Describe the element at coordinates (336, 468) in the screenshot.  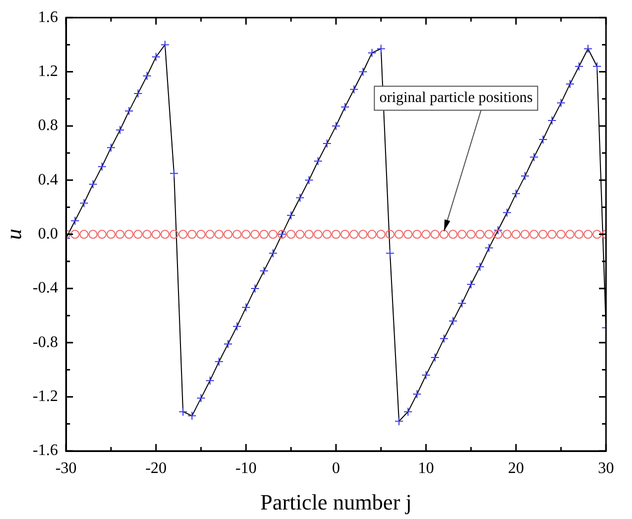
I see `x-tick-label: 0` at that location.